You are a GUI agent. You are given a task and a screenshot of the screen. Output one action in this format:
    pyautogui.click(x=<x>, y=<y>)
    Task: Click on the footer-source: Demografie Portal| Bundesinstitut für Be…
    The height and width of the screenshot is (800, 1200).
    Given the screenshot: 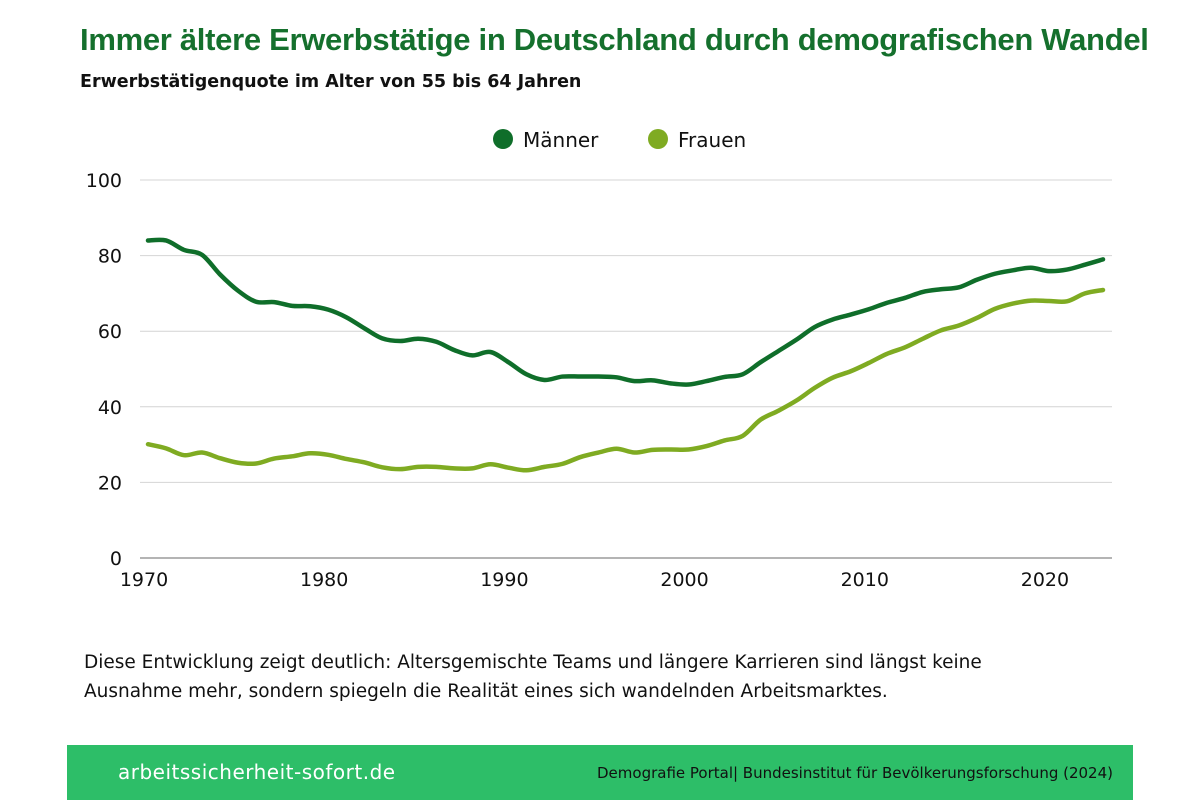 What is the action you would take?
    pyautogui.click(x=855, y=773)
    